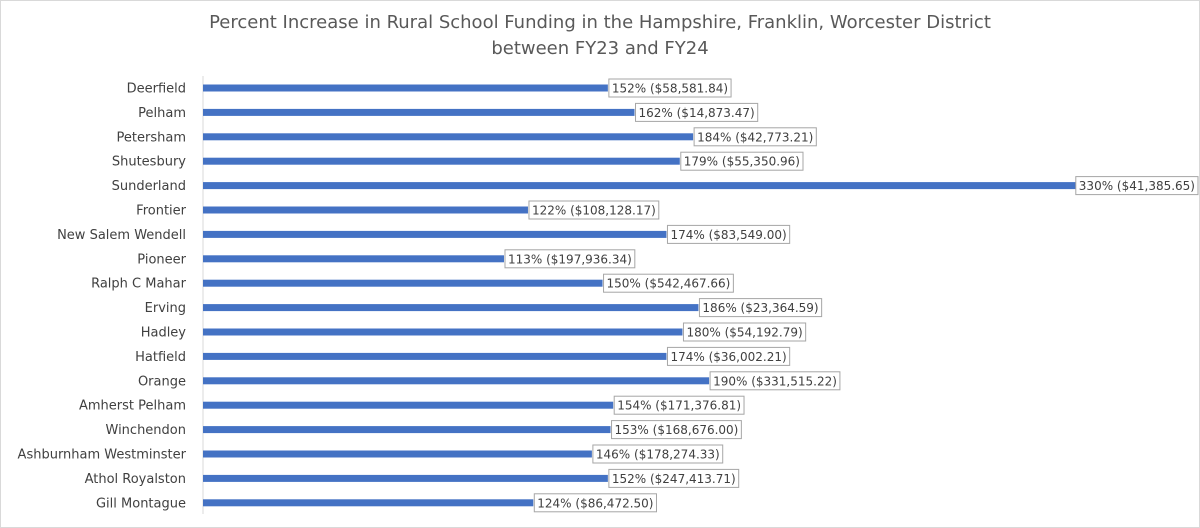 The image size is (1200, 528). Describe the element at coordinates (139, 284) in the screenshot. I see `category-label: Ralph C Mahar` at that location.